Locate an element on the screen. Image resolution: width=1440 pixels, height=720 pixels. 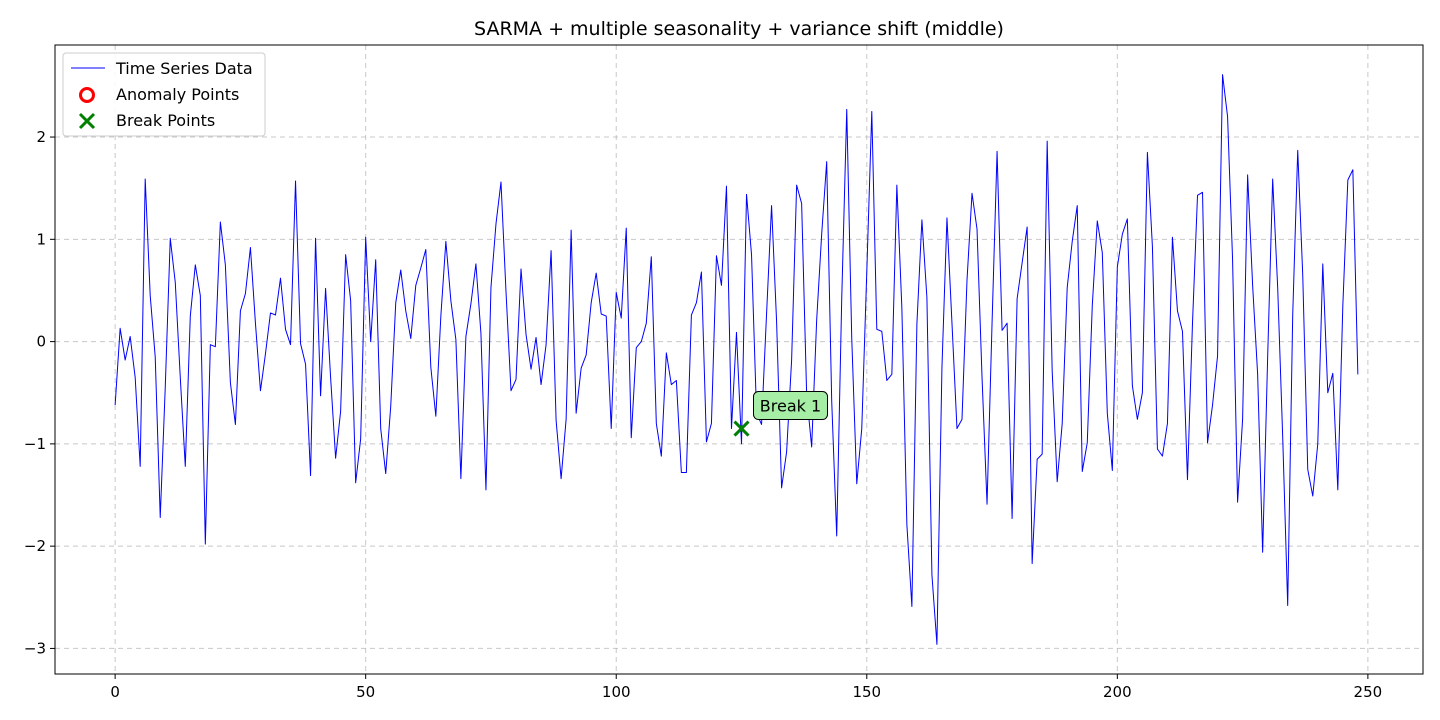
break-annotation-label: Break 1 is located at coordinates (790, 406).